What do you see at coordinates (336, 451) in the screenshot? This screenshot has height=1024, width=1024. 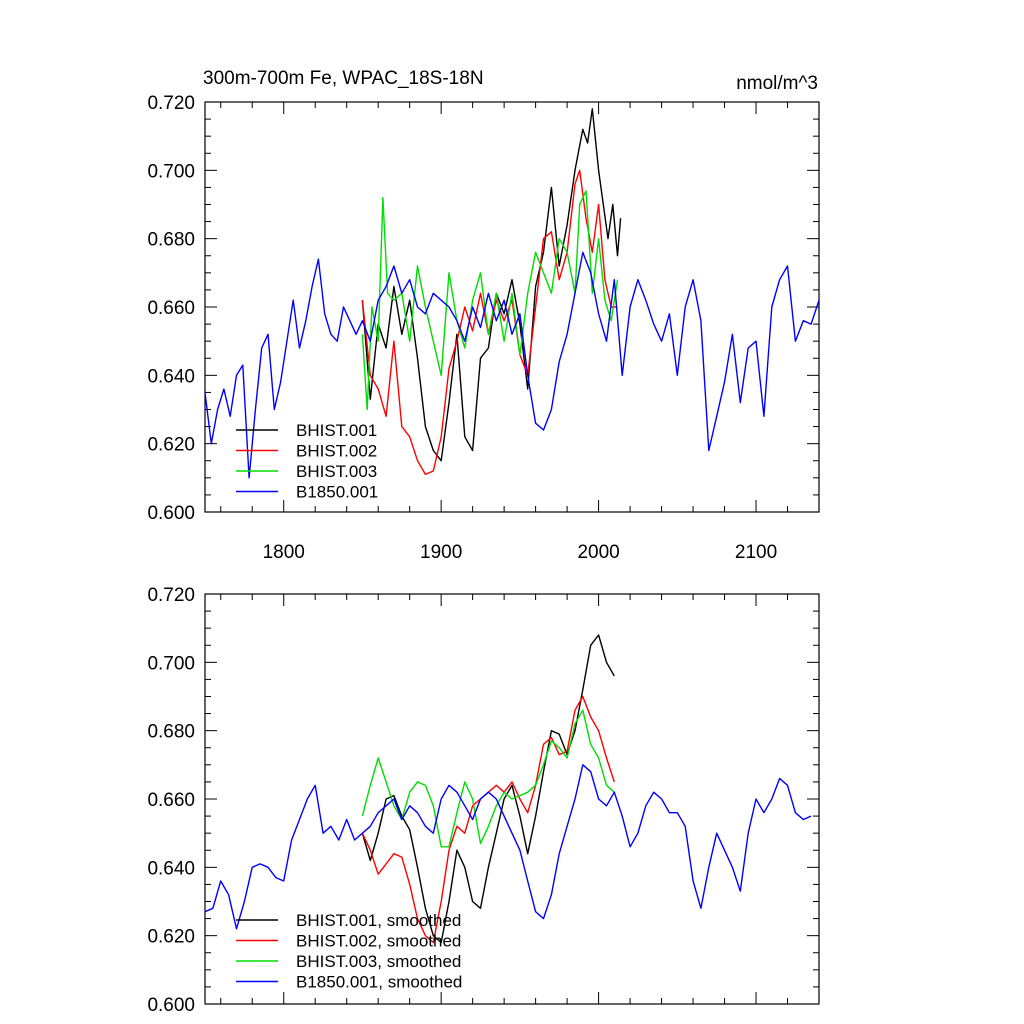 I see `legend-label: BHIST.002` at bounding box center [336, 451].